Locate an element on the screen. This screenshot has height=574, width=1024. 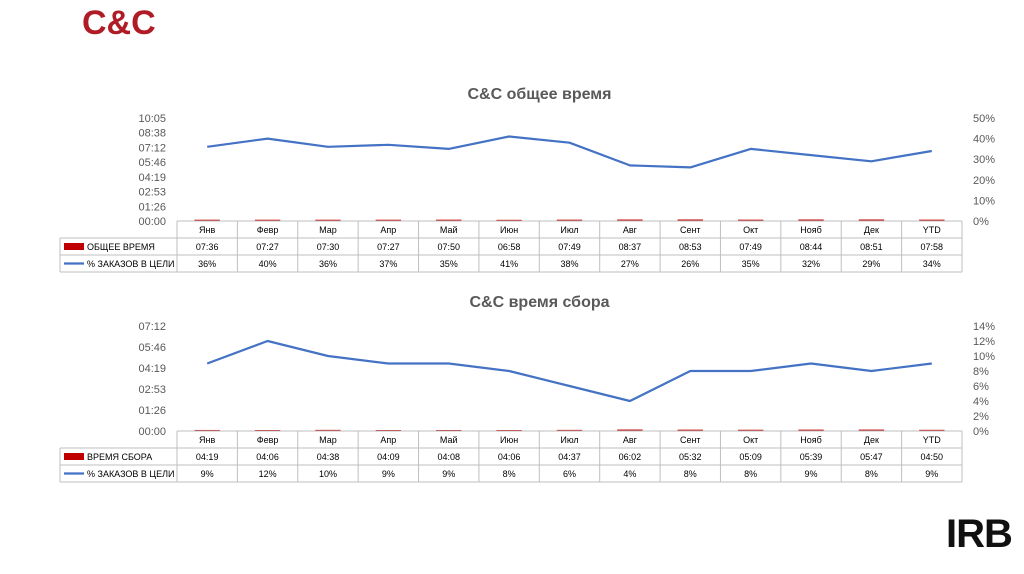
y-right-tick-label: 4% is located at coordinates (981, 402).